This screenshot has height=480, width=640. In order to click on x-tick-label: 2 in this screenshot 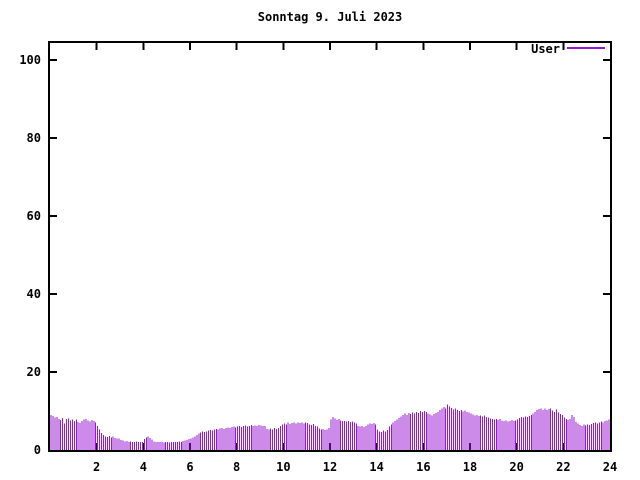, I will do `click(97, 467)`.